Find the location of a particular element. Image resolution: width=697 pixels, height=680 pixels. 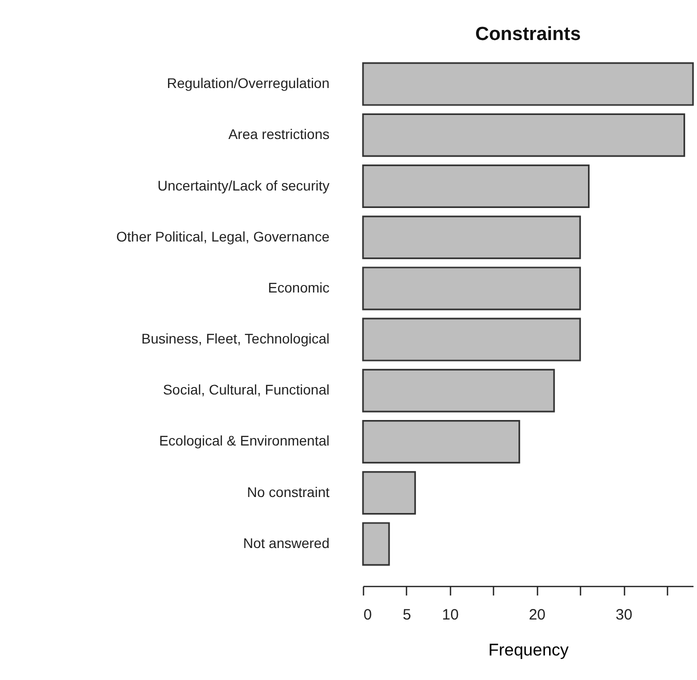

y-tick-label: Uncertainty/Lack of security is located at coordinates (244, 185).